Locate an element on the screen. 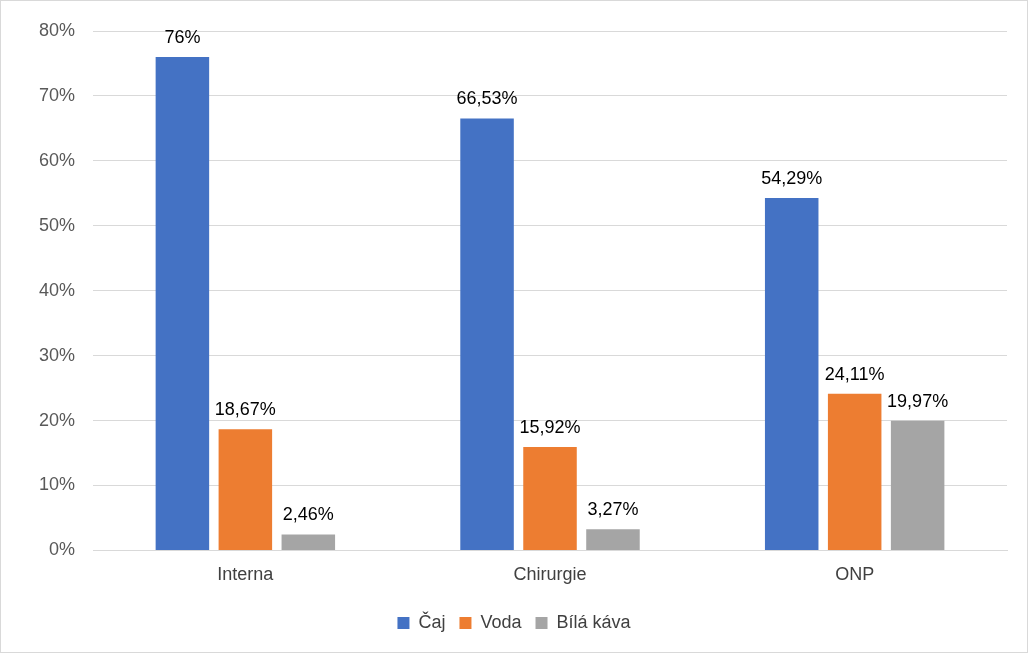  x-tick-label: ONP is located at coordinates (855, 574).